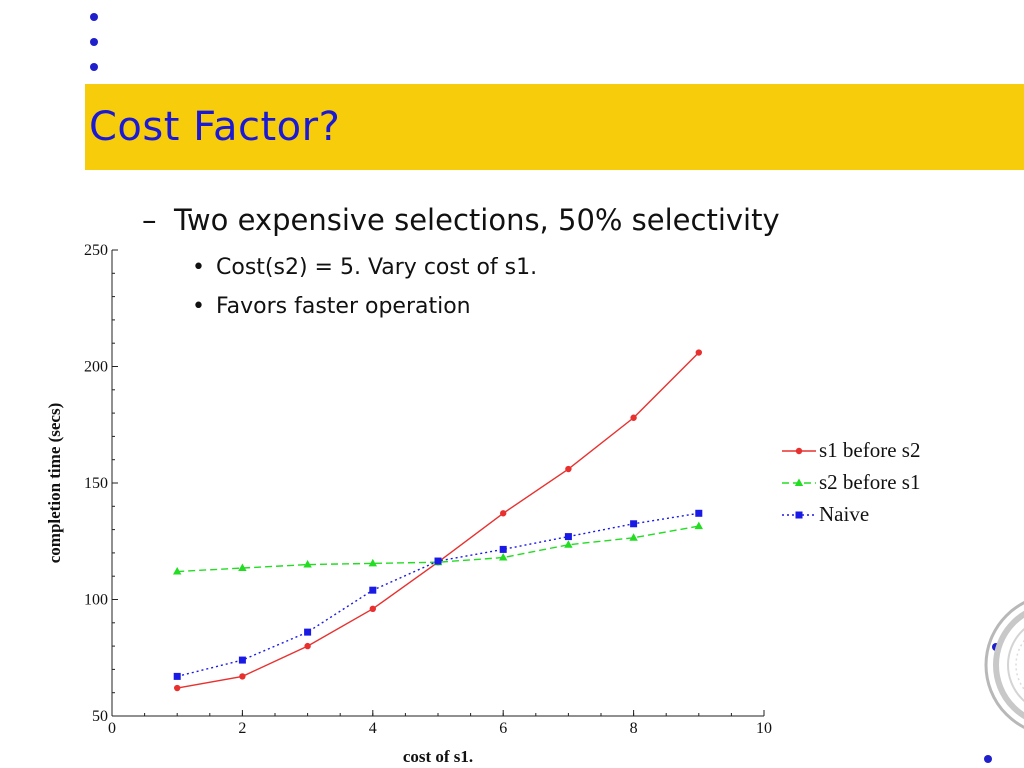 This screenshot has height=768, width=1024. I want to click on chart-legend: s1 before s2 s2 before s1 Naive, so click(851, 482).